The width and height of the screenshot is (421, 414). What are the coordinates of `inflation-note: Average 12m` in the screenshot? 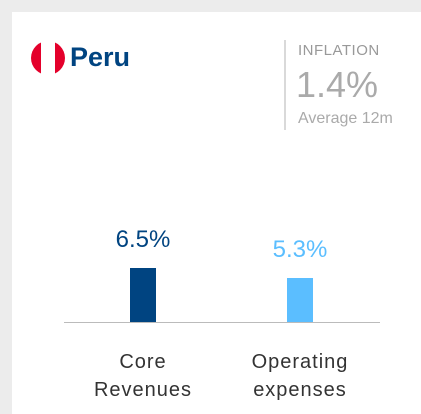 It's located at (345, 118).